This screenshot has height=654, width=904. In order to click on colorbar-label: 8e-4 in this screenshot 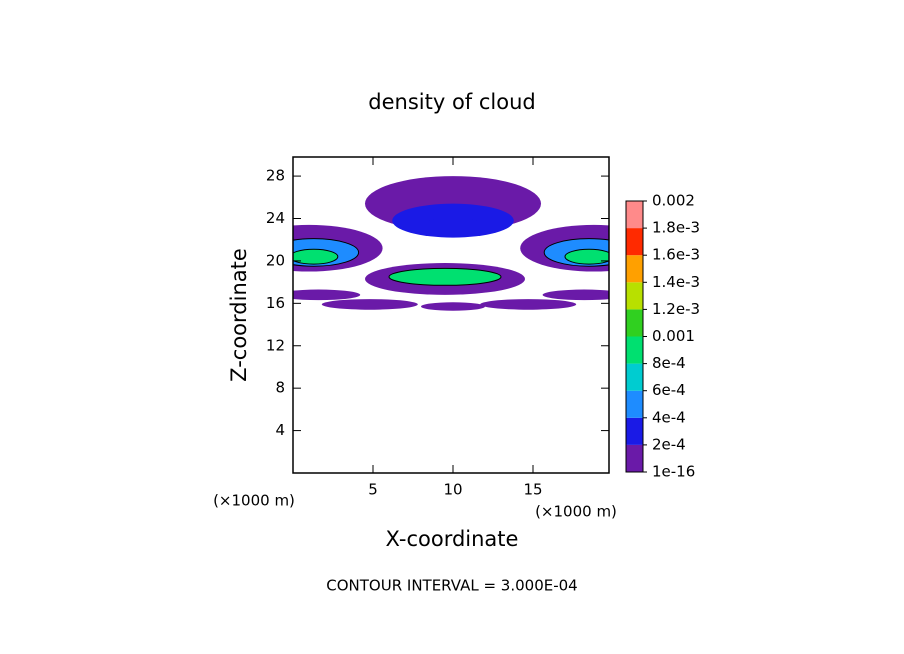, I will do `click(669, 363)`.